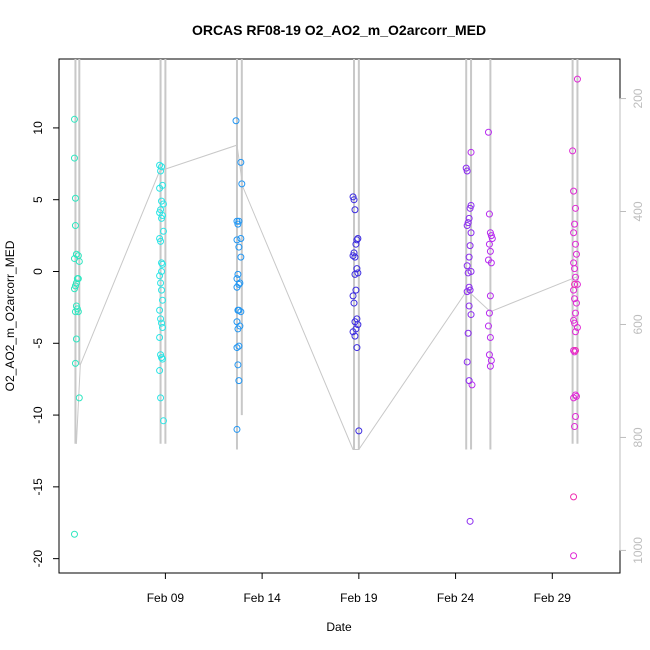 This screenshot has width=650, height=650. Describe the element at coordinates (38, 487) in the screenshot. I see `y-tick-label: -15` at that location.